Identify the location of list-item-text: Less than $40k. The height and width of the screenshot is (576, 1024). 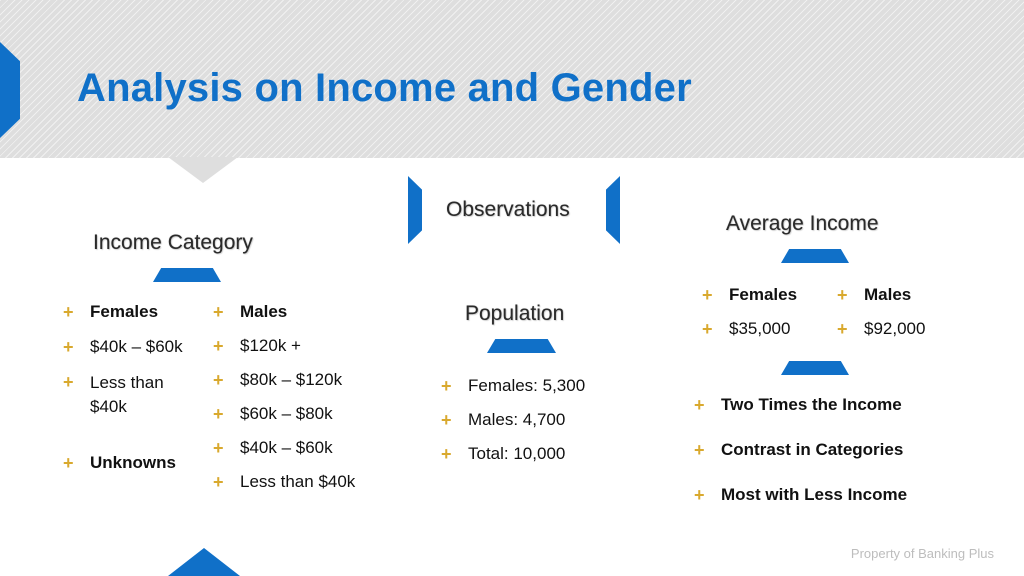
(298, 481).